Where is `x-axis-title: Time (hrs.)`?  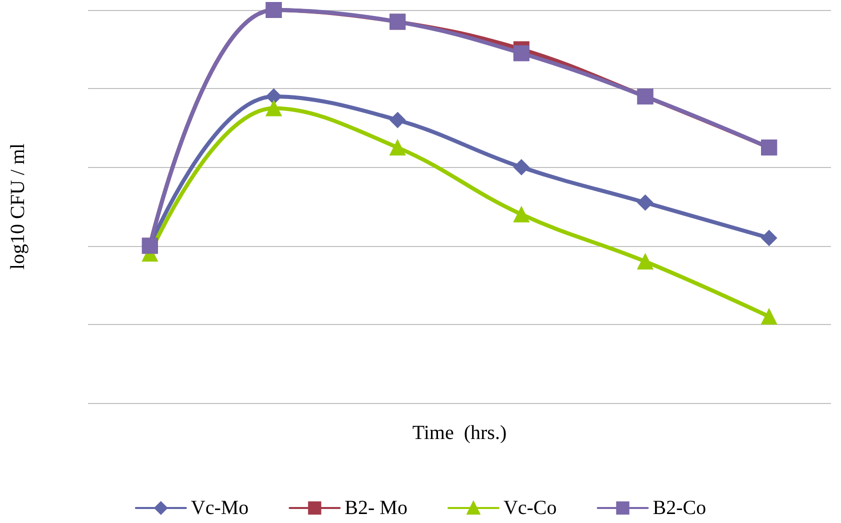 x-axis-title: Time (hrs.) is located at coordinates (459, 433).